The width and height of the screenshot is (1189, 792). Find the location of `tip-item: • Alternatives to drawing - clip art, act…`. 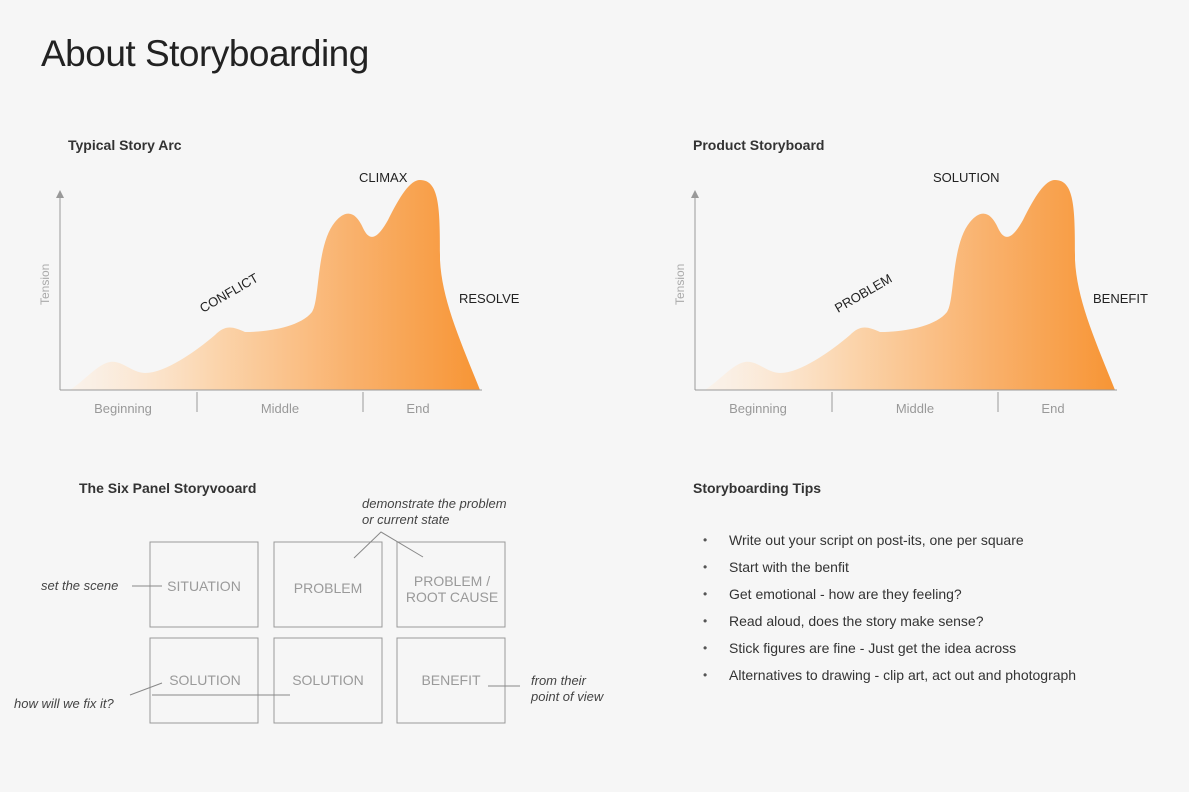

tip-item: • Alternatives to drawing - clip art, act… is located at coordinates (889, 679).